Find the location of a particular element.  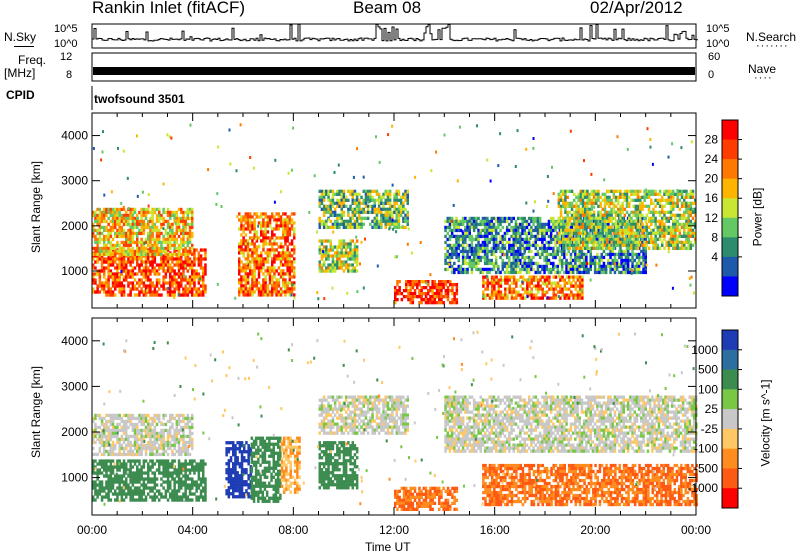

power-speckle is located at coordinates (221, 206).